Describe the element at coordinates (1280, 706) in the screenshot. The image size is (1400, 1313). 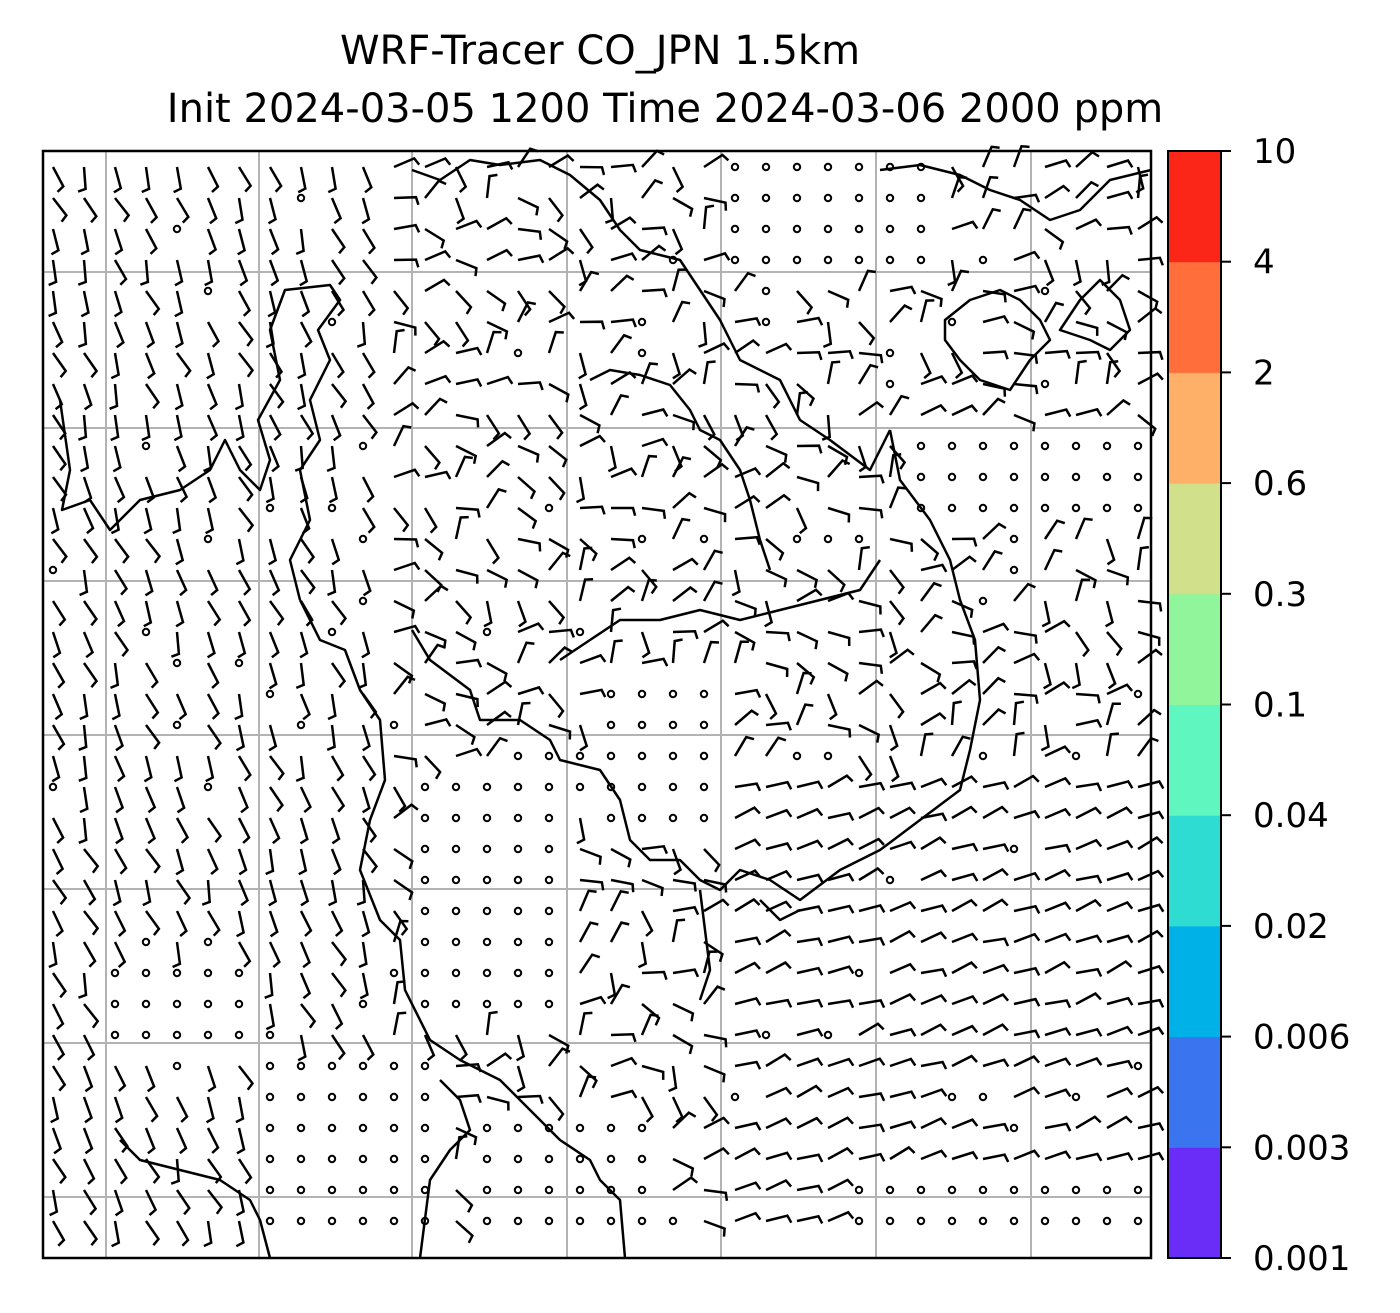
I see `colorbar-tick-label: 0.1` at that location.